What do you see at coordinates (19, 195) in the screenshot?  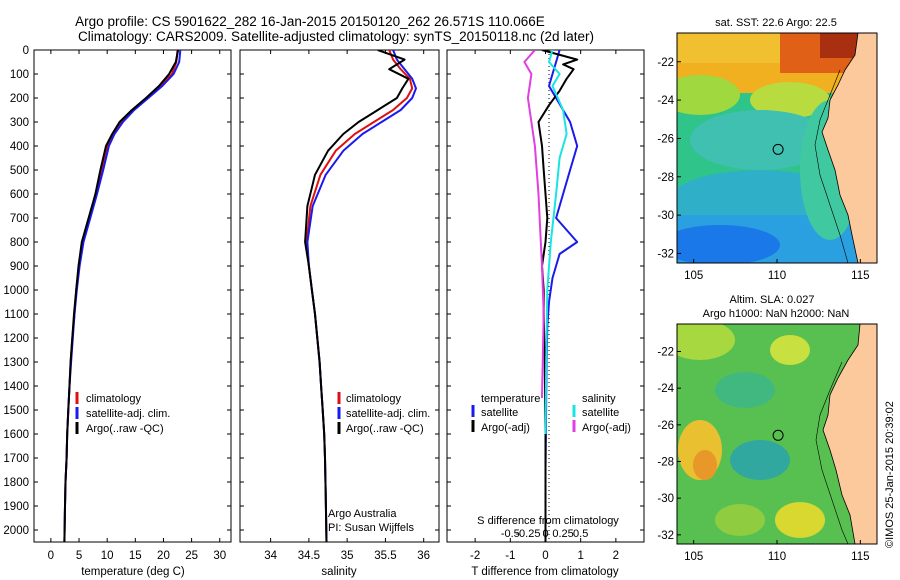 I see `depth-tick-label: 600` at bounding box center [19, 195].